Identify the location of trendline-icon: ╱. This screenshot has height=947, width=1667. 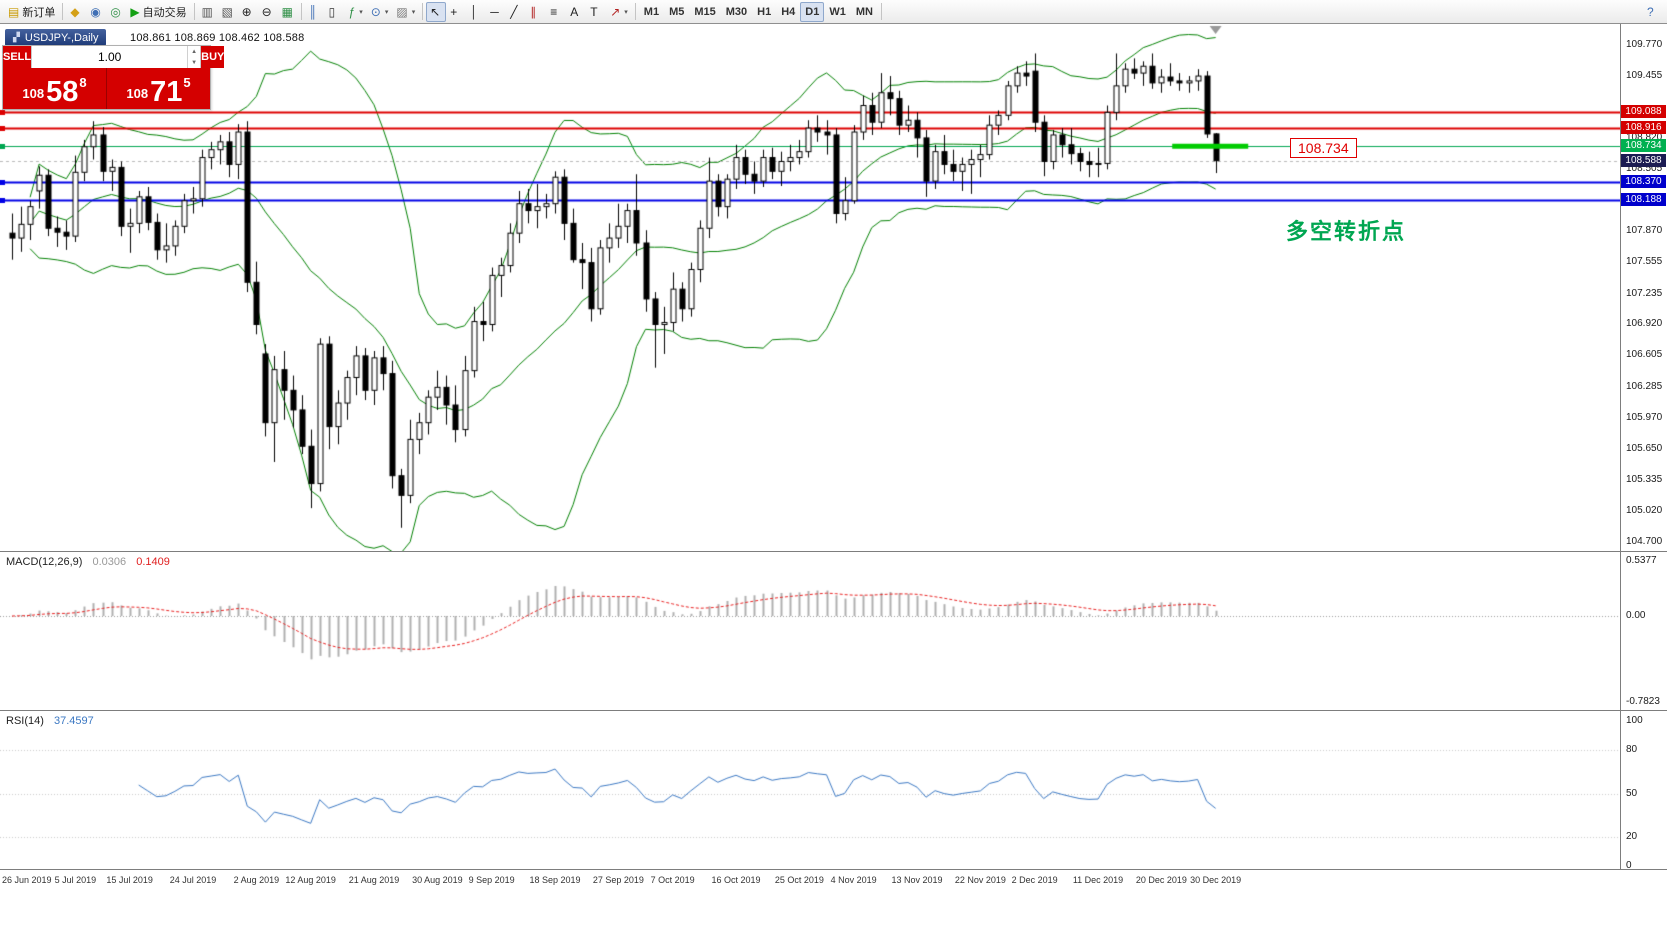
(514, 11).